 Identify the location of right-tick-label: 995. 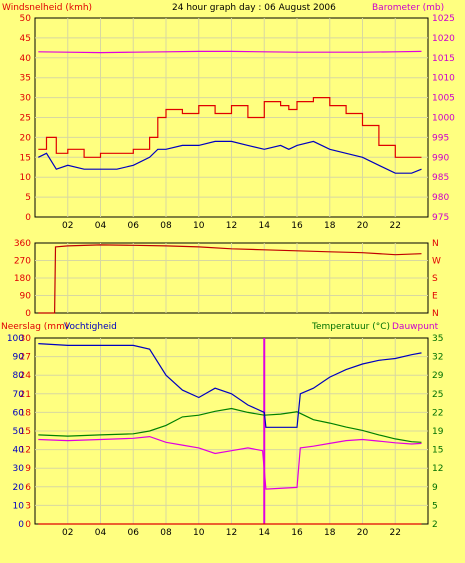
(440, 138).